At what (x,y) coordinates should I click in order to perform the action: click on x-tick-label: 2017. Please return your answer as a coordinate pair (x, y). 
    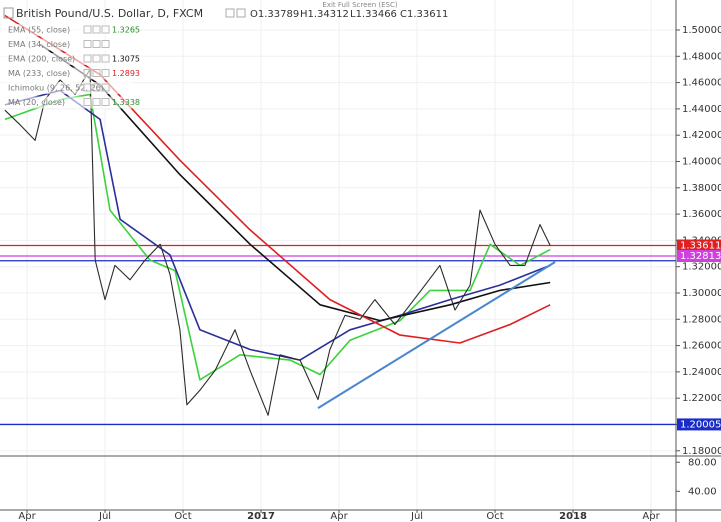
    Looking at the image, I should click on (261, 516).